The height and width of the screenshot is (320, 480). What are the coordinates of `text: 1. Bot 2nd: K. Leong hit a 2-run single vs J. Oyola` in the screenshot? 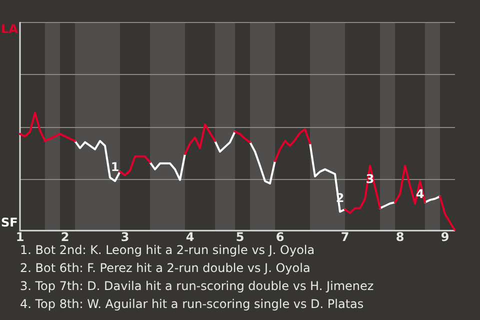 It's located at (167, 250).